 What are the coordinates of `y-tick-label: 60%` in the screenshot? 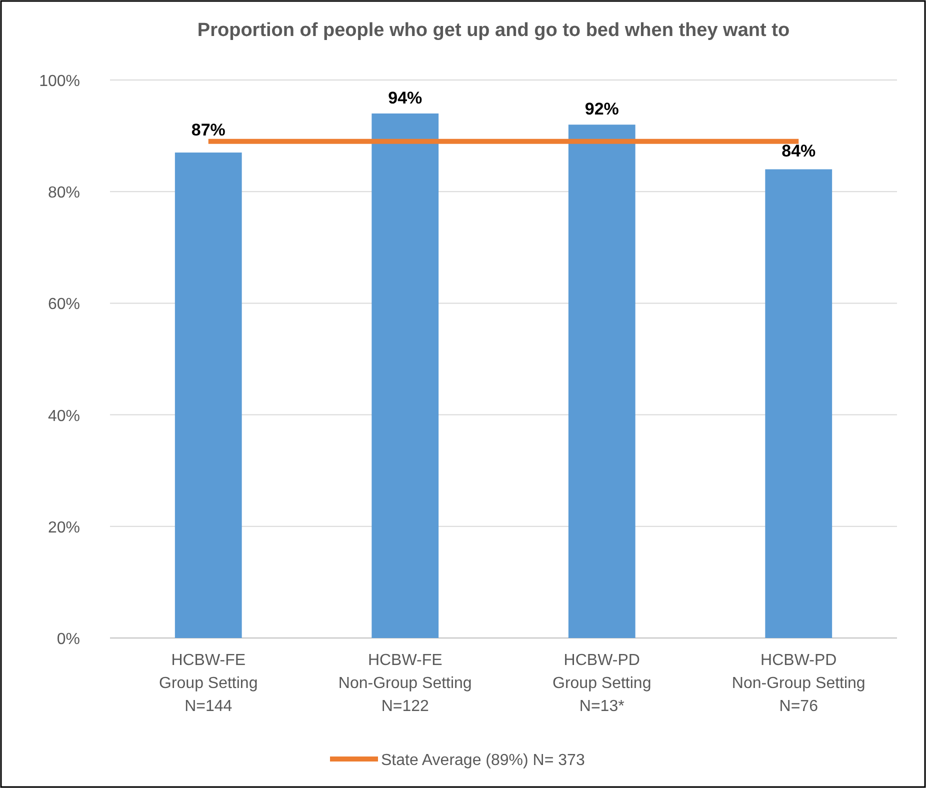 It's located at (64, 305).